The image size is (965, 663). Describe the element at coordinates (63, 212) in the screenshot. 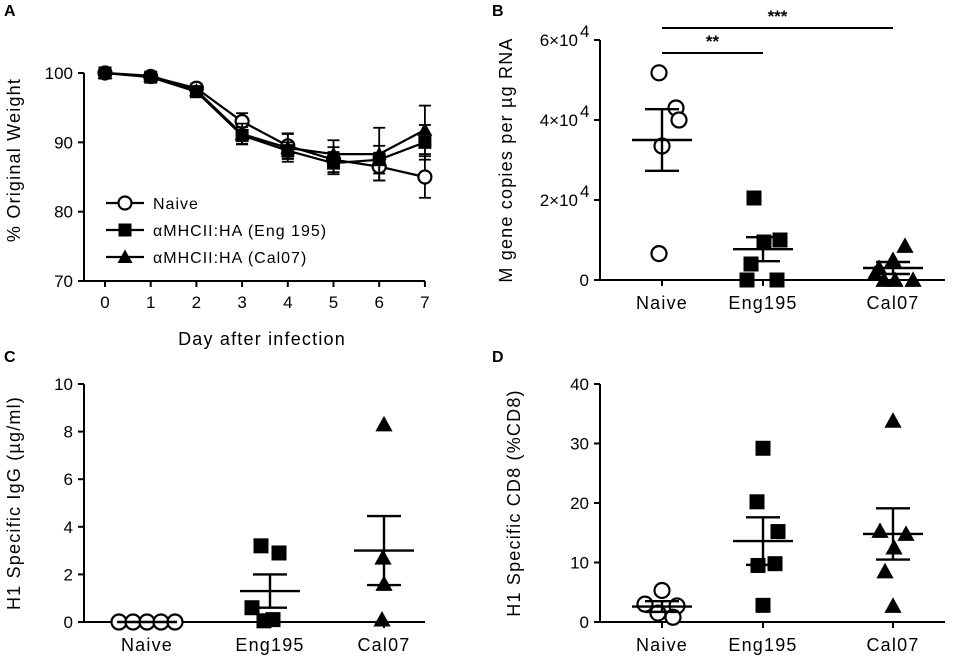

I see `y-tick-label: 80` at that location.